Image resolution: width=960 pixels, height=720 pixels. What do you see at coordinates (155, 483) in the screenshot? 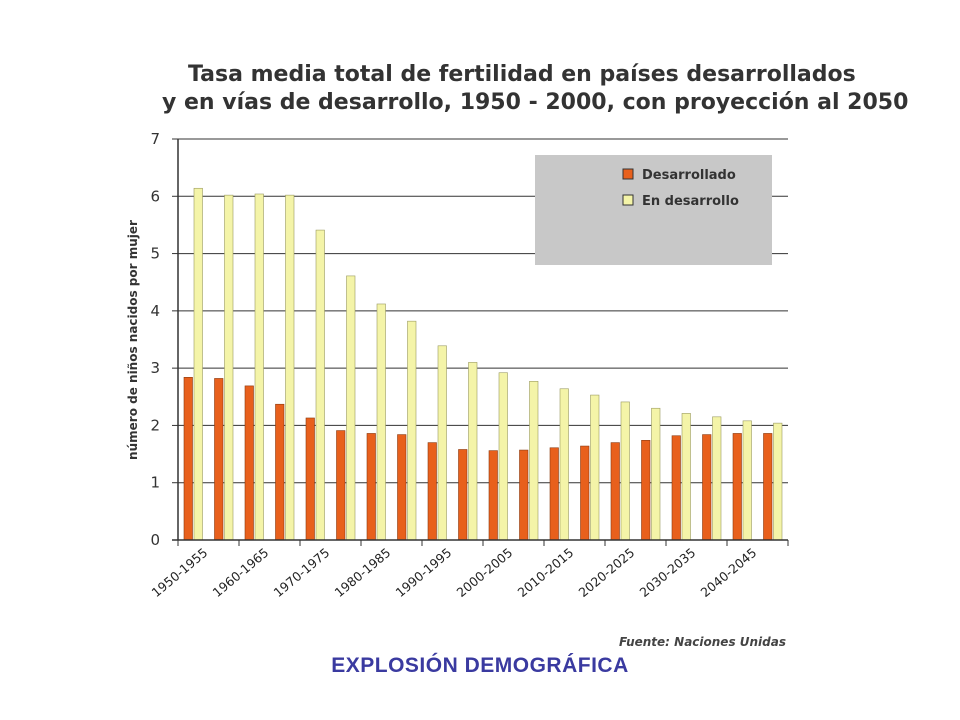
I see `y-tick-label: 1` at bounding box center [155, 483].